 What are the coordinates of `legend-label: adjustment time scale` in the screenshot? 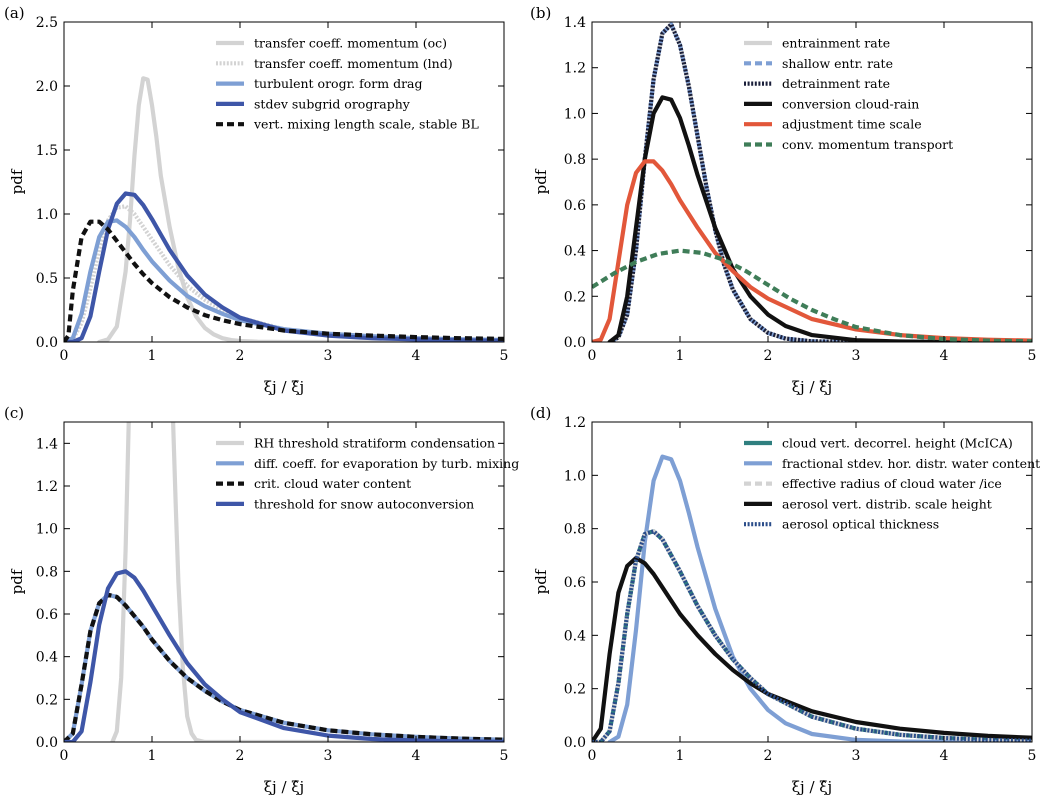 It's located at (852, 124).